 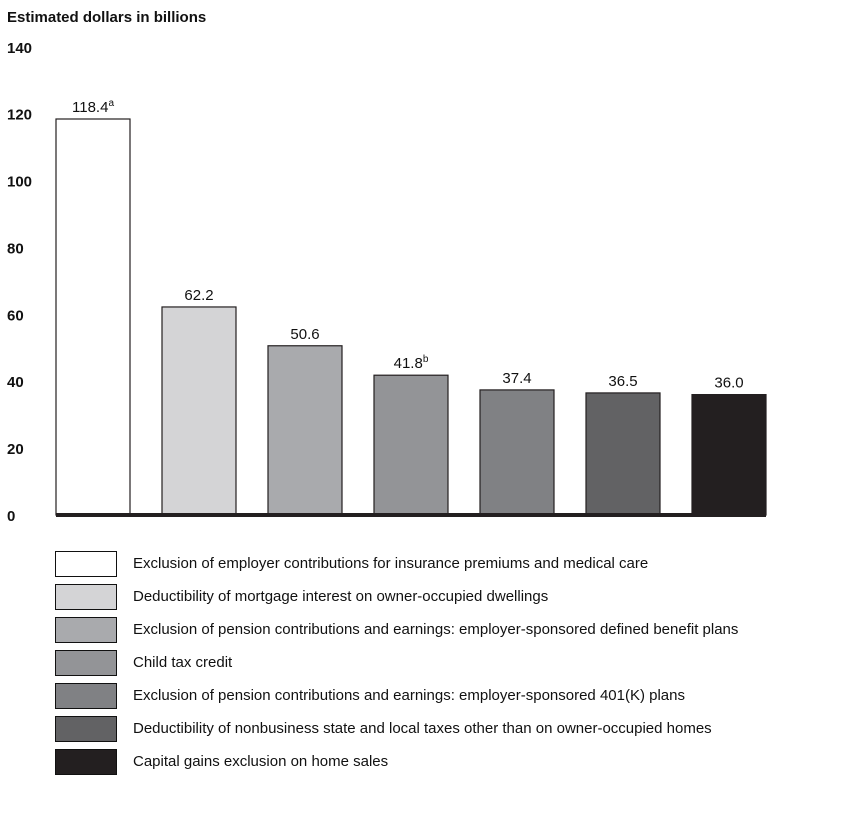 What do you see at coordinates (15, 449) in the screenshot?
I see `y-tick-label: 20` at bounding box center [15, 449].